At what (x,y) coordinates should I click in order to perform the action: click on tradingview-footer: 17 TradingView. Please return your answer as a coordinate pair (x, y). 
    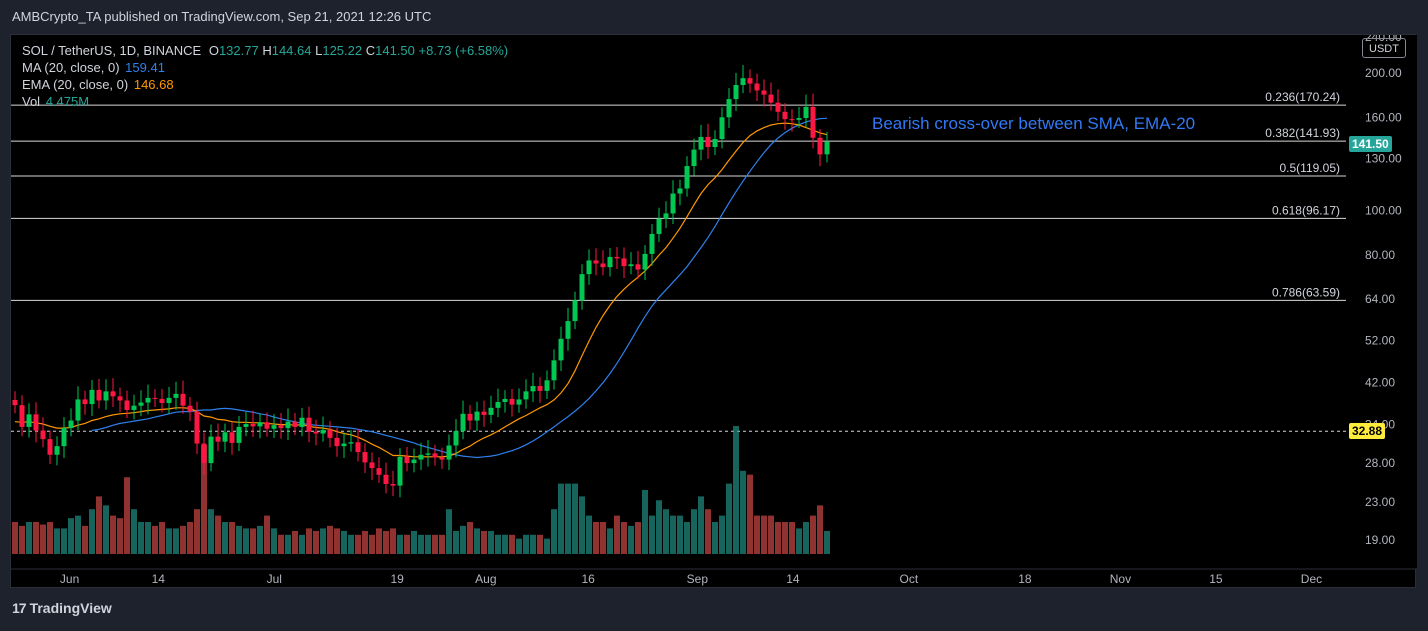
    Looking at the image, I should click on (62, 608).